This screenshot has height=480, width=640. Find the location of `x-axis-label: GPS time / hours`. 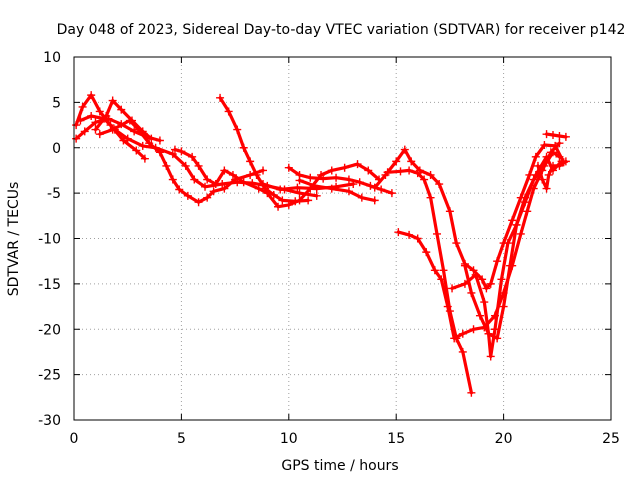

x-axis-label: GPS time / hours is located at coordinates (339, 466).